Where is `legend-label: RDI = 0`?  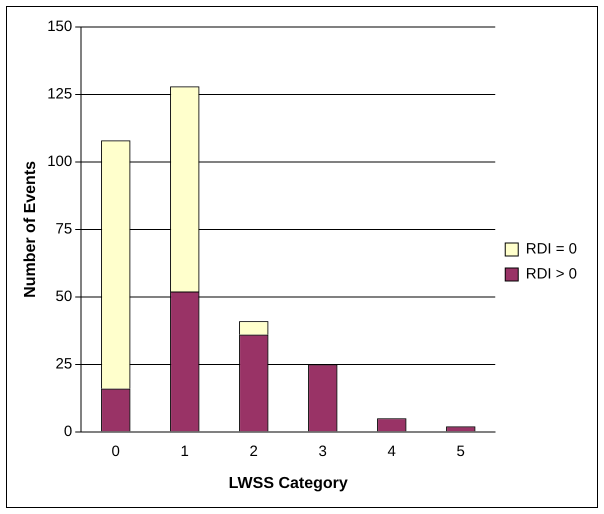 legend-label: RDI = 0 is located at coordinates (552, 249).